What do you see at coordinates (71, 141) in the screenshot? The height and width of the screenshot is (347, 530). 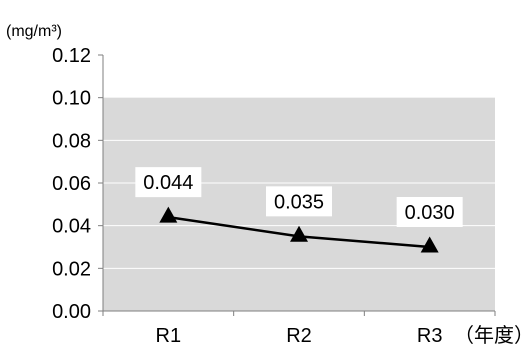 I see `y-tick-label: 0.08` at bounding box center [71, 141].